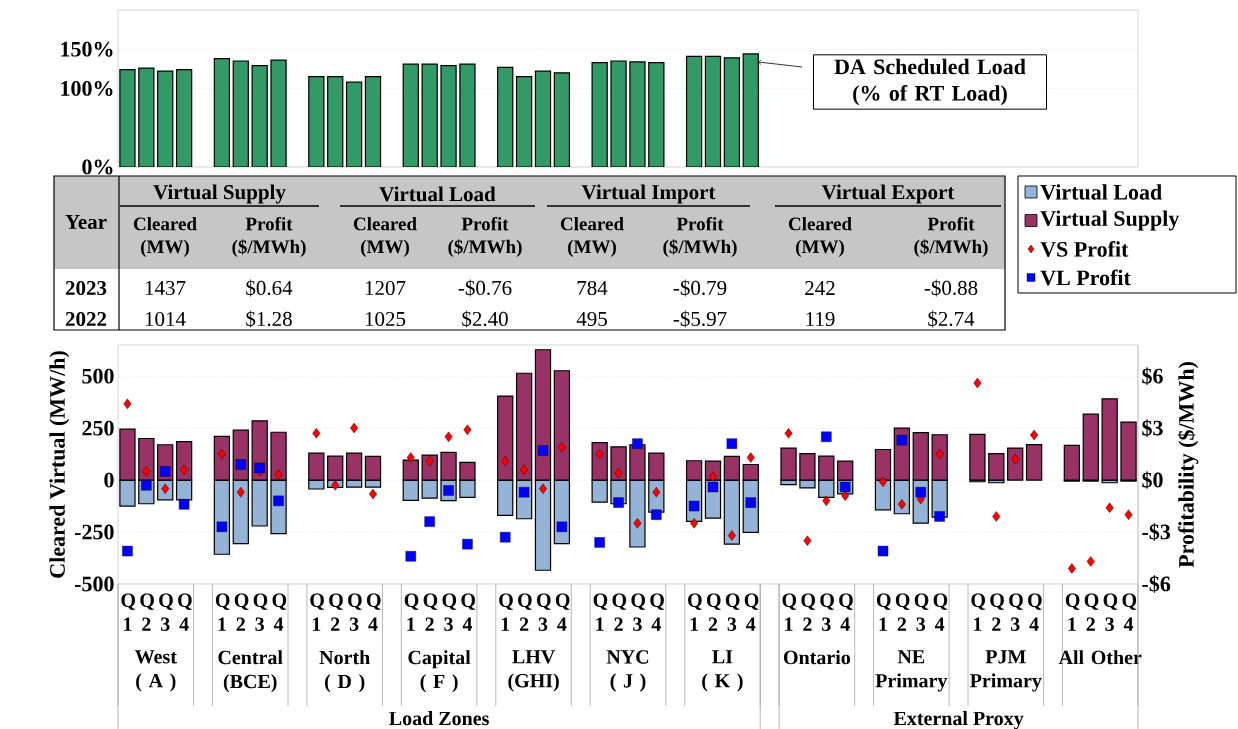 This screenshot has width=1238, height=729. What do you see at coordinates (345, 683) in the screenshot?
I see `text: ( D )` at bounding box center [345, 683].